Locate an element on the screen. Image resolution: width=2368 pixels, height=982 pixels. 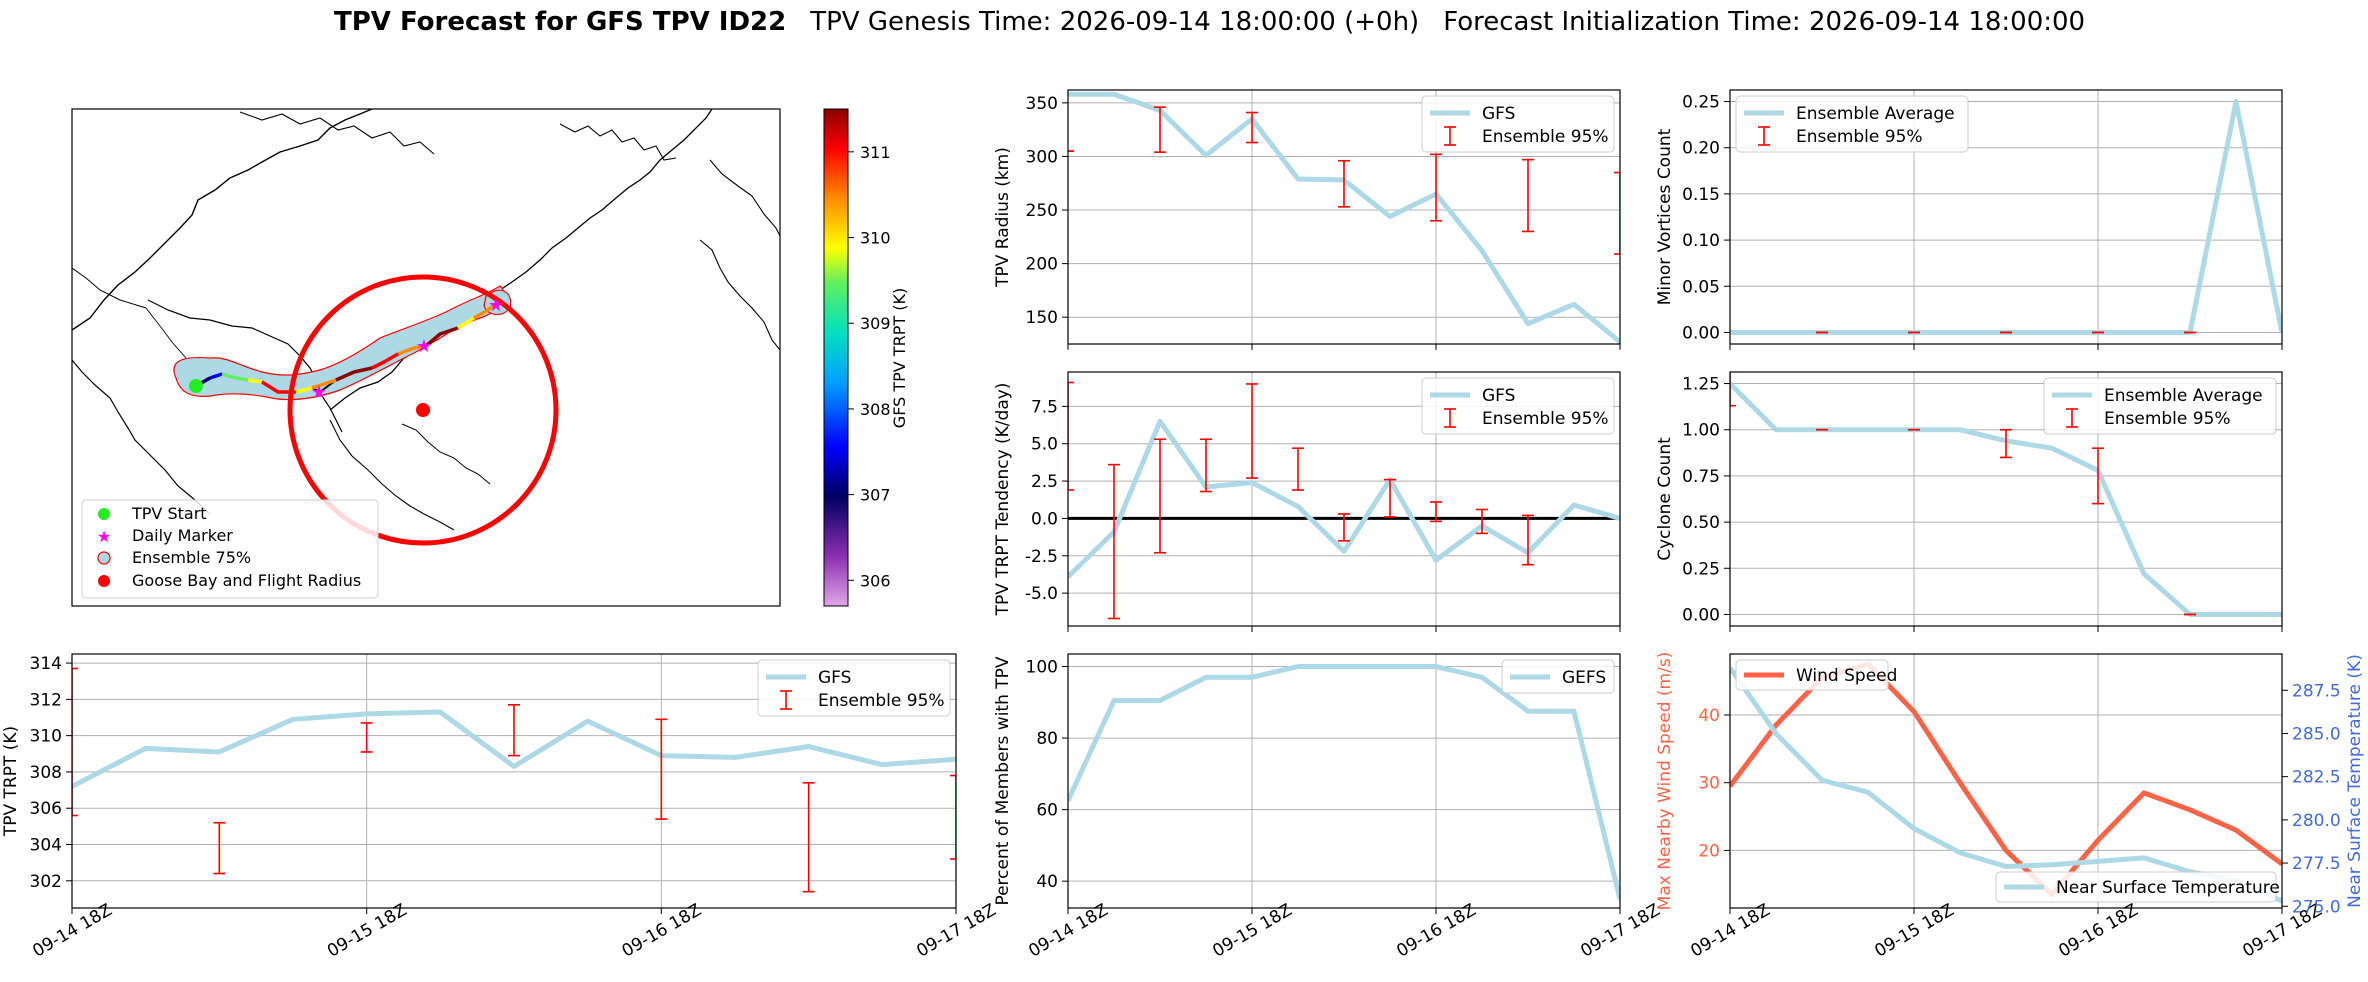
map-legend-box is located at coordinates (230, 549).